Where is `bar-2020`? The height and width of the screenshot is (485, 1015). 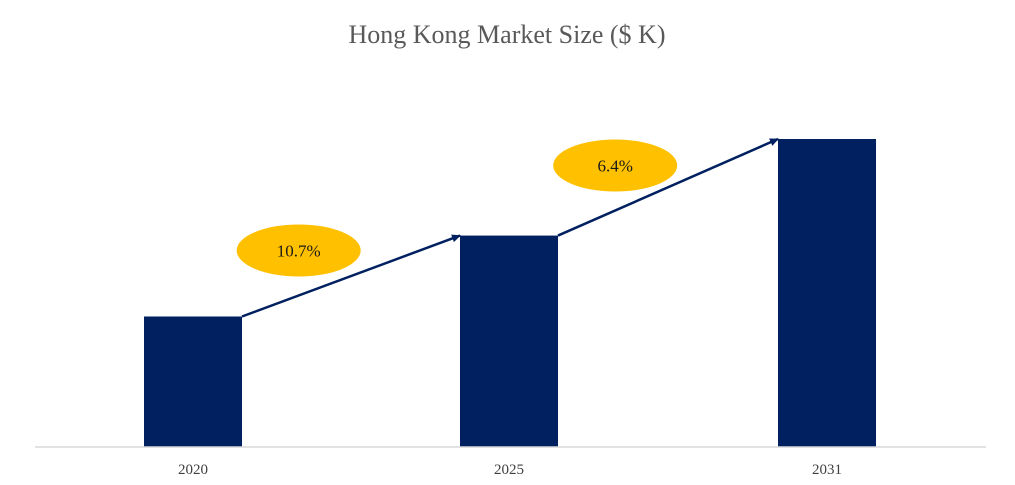
bar-2020 is located at coordinates (193, 381).